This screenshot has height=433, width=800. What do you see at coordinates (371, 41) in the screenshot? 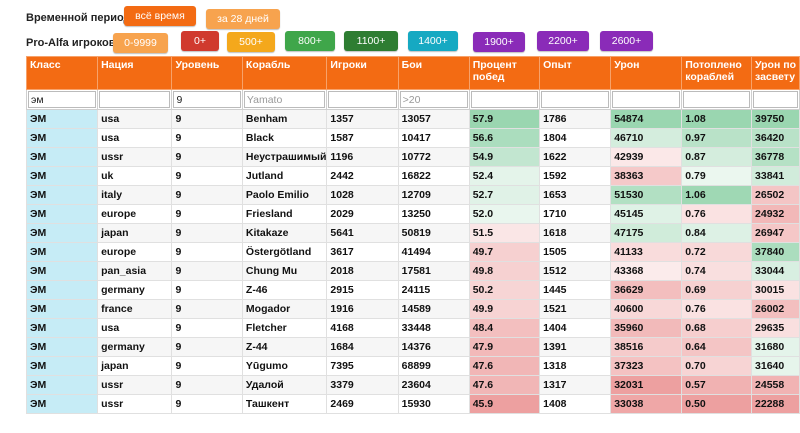
I see `pro-alfa-button-4: 1100+` at bounding box center [371, 41].